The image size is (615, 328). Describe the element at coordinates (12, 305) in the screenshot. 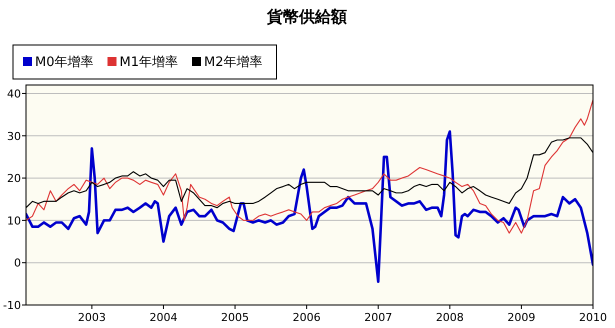

I see `y-tick-label: -10` at that location.